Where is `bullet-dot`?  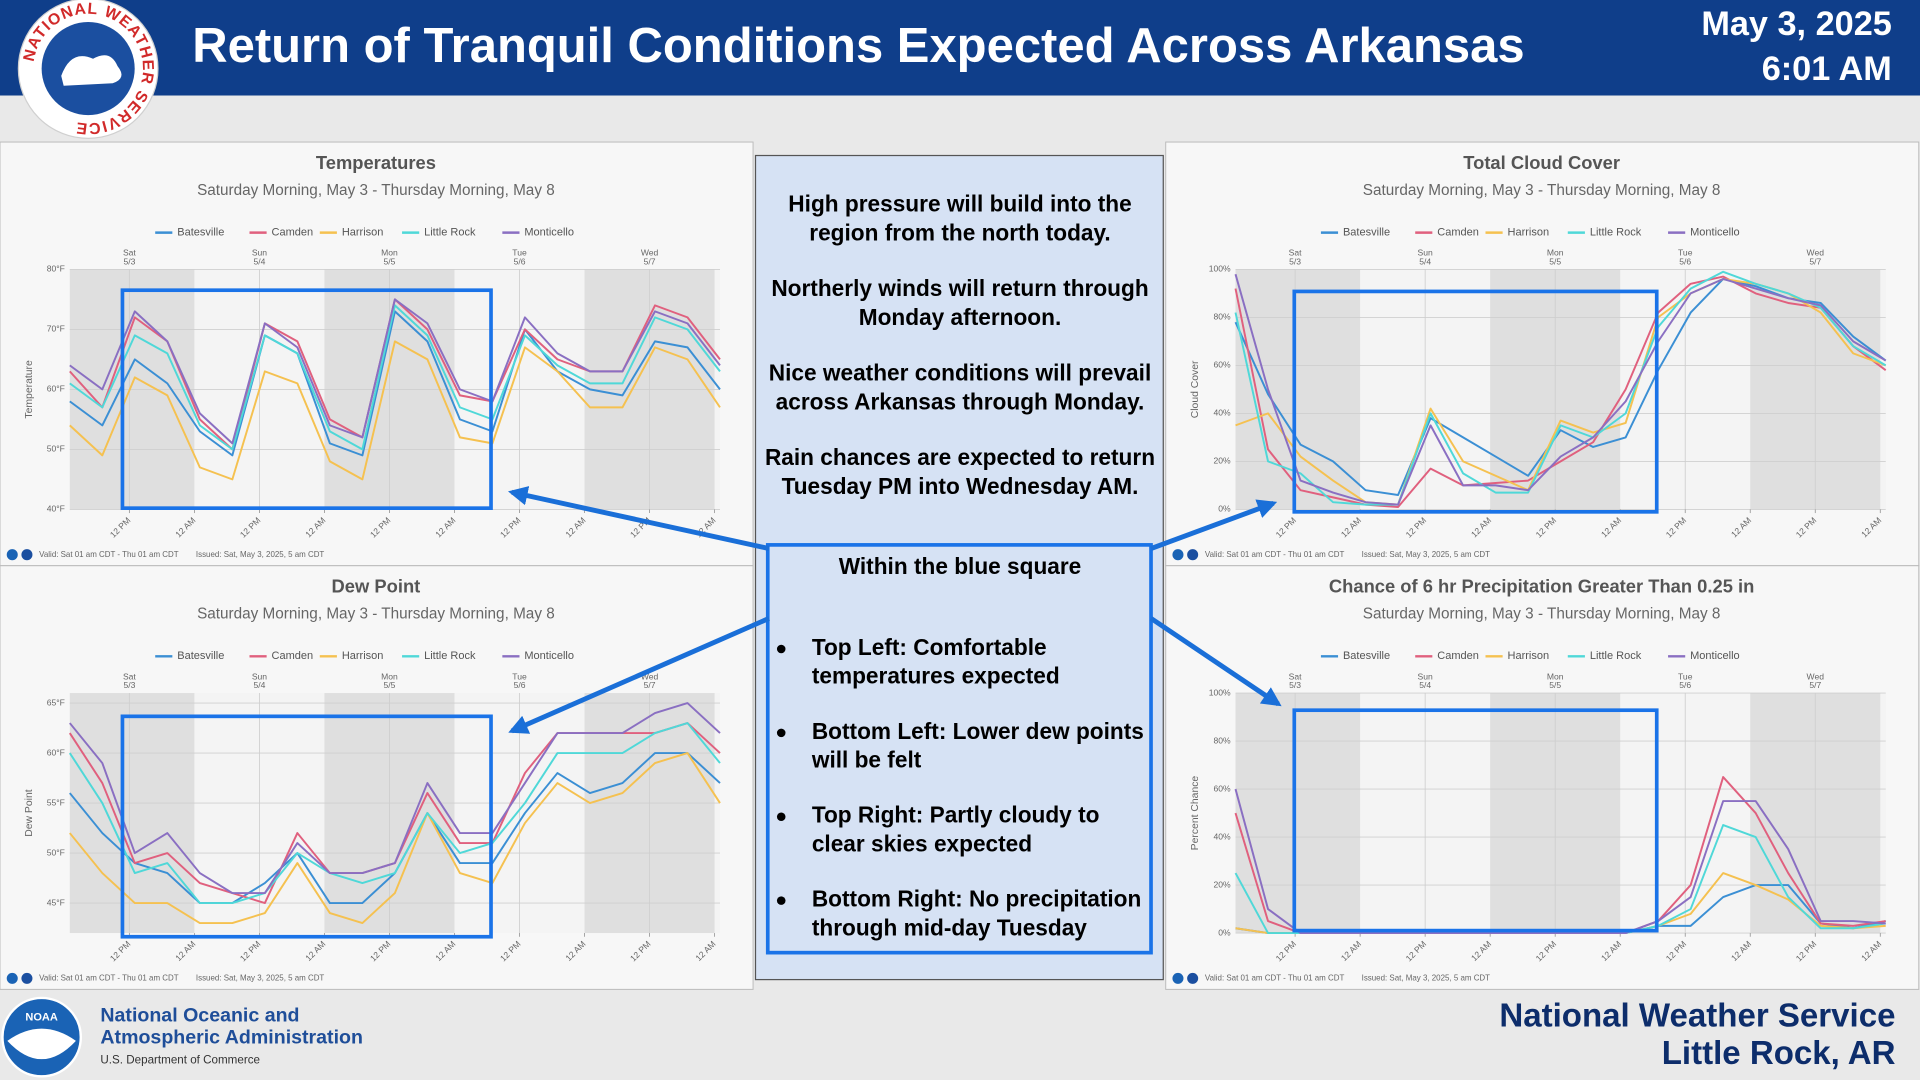
bullet-dot is located at coordinates (781, 733).